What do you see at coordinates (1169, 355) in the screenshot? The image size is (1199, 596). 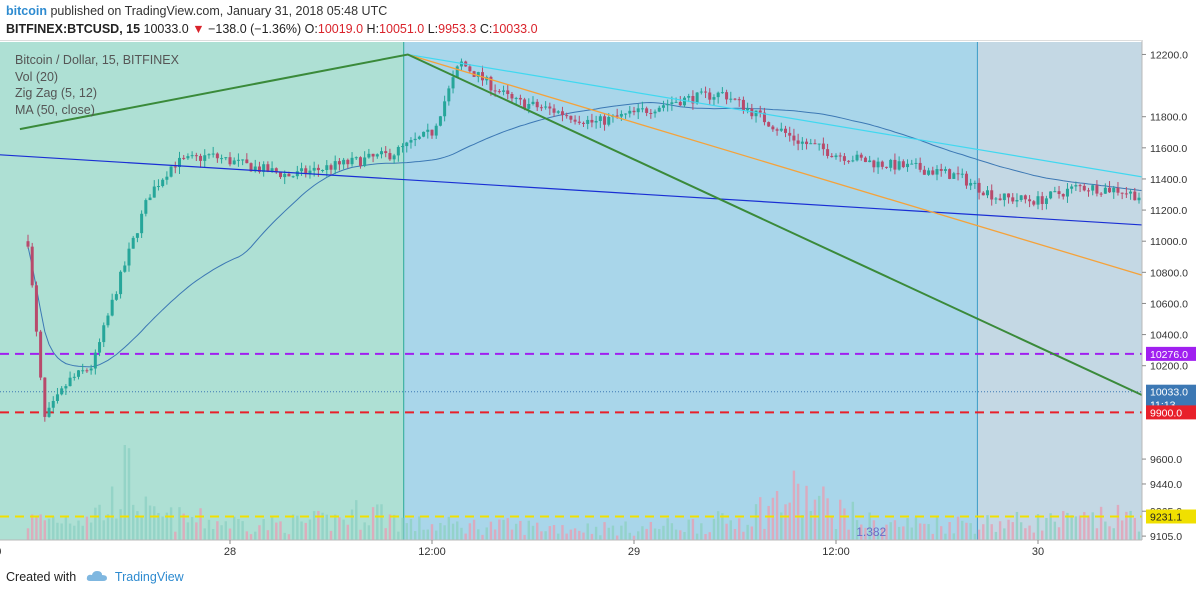 I see `price-tag-text-0: 10276.0` at bounding box center [1169, 355].